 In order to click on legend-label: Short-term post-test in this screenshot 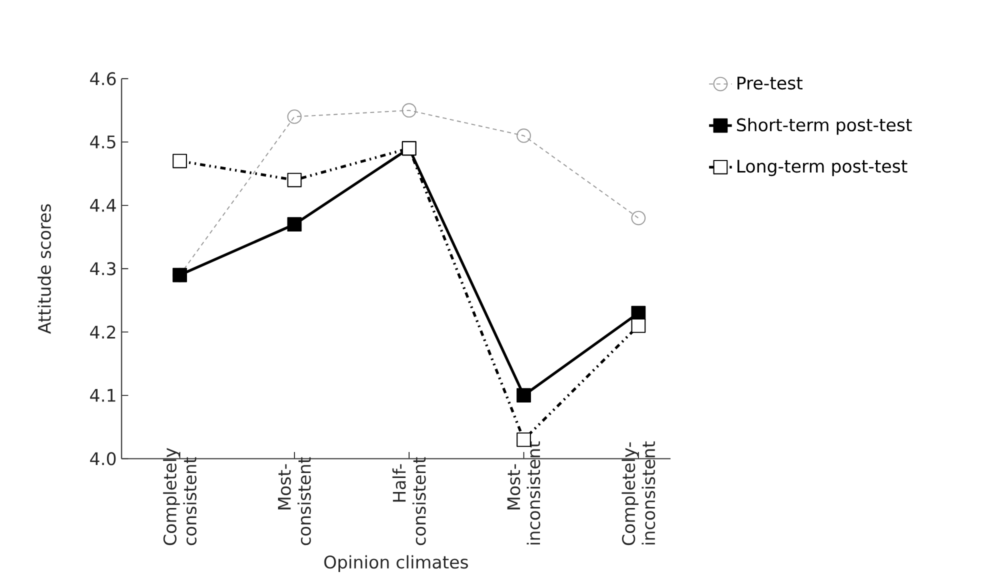, I will do `click(824, 126)`.